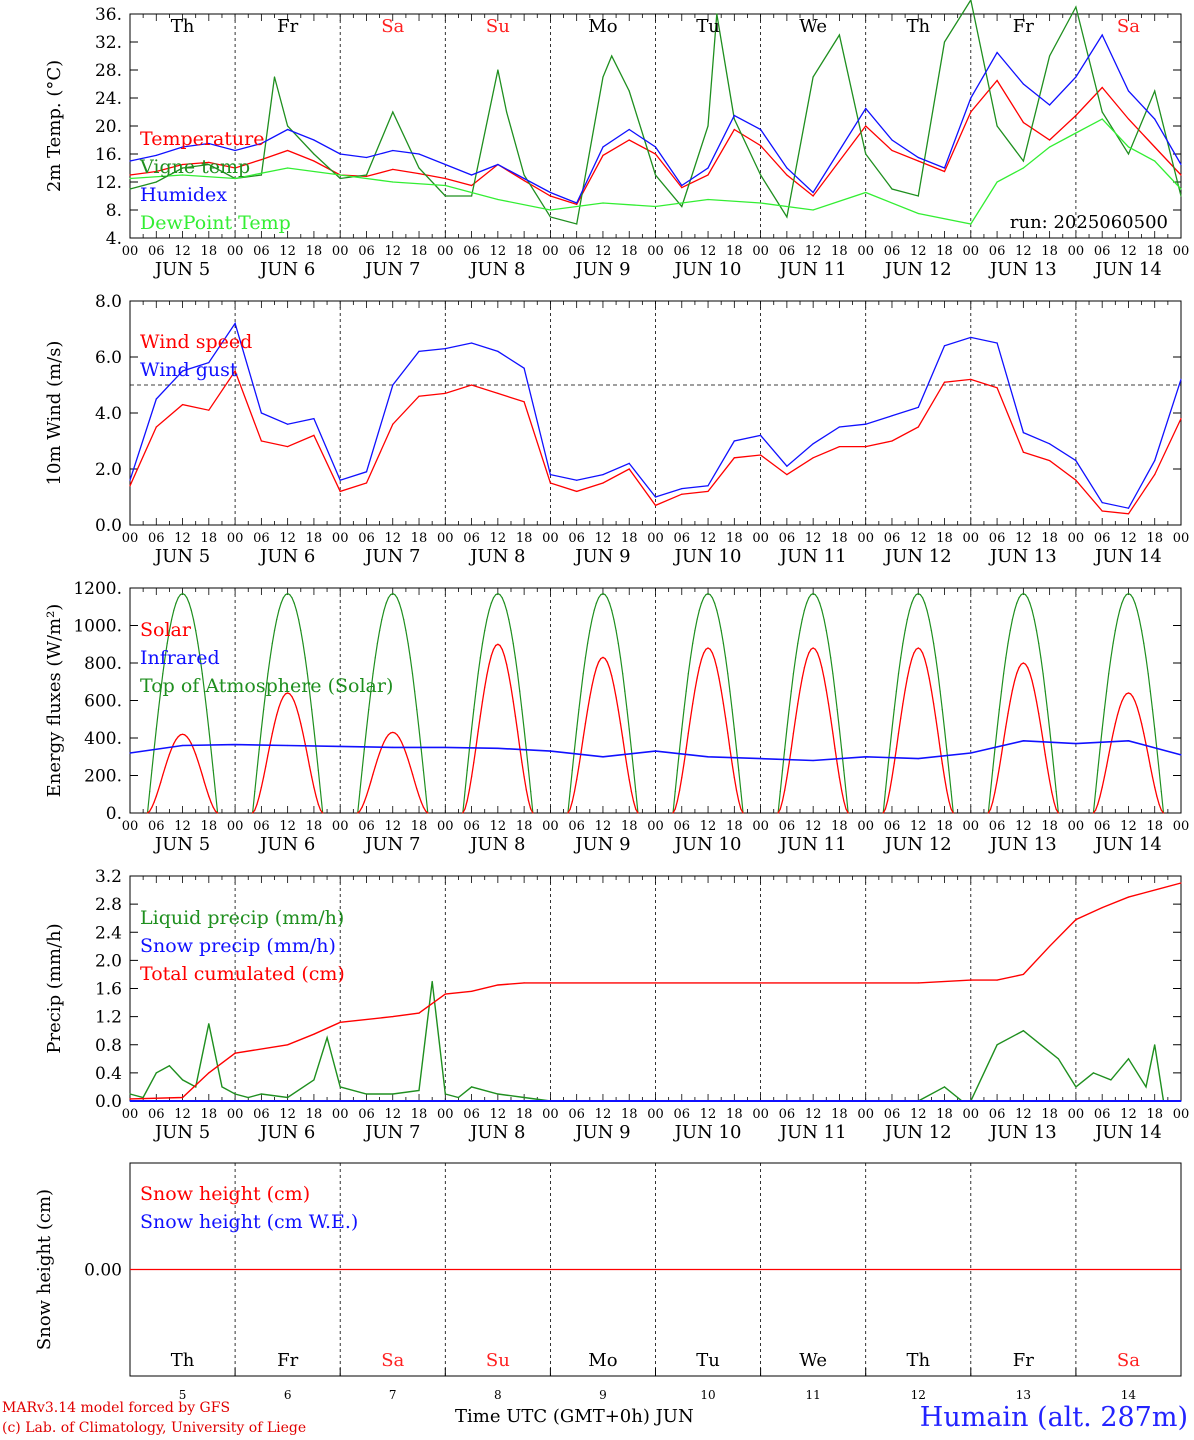 This screenshot has height=1440, width=1194. What do you see at coordinates (54, 413) in the screenshot?
I see `y-axis-label: 10m Wind (m/s)` at bounding box center [54, 413].